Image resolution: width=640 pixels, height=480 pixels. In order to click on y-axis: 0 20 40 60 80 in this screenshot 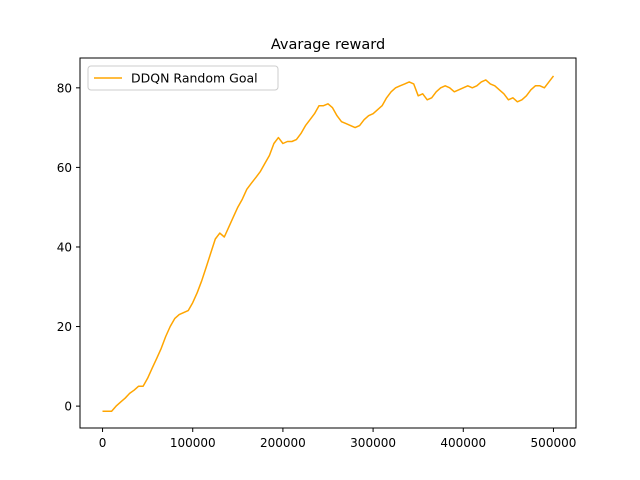, I will do `click(68, 247)`.